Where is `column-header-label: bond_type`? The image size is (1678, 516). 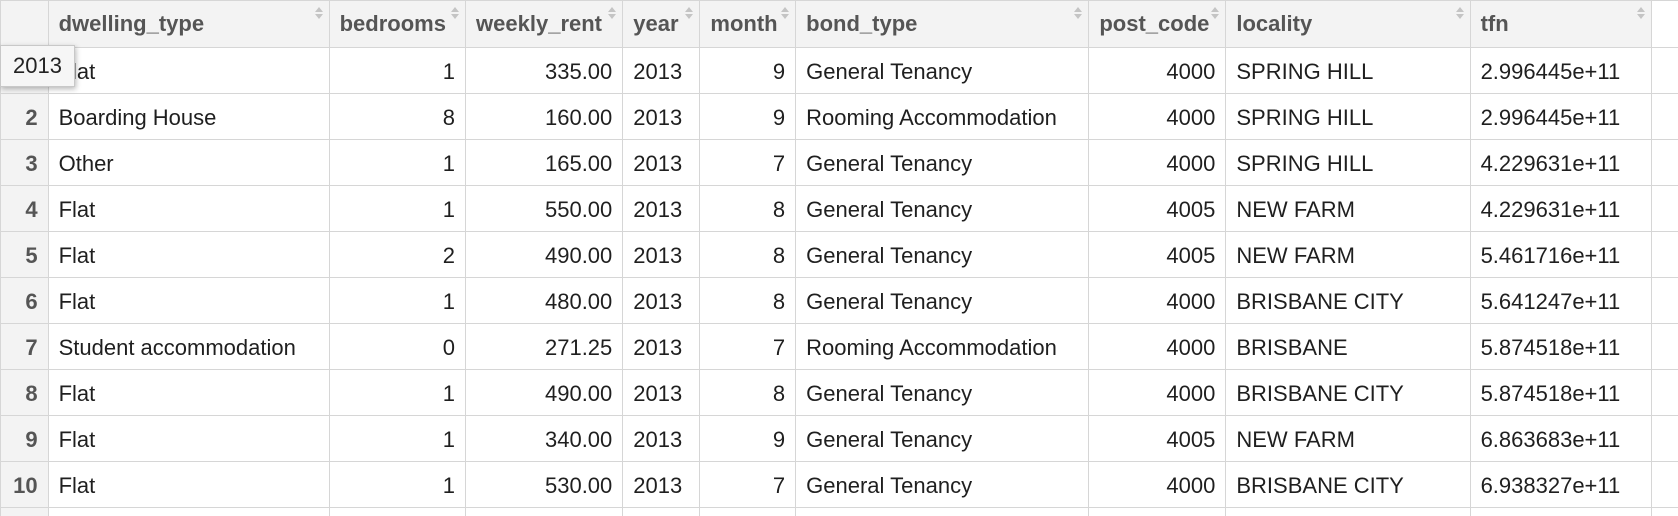
column-header-label: bond_type is located at coordinates (862, 23).